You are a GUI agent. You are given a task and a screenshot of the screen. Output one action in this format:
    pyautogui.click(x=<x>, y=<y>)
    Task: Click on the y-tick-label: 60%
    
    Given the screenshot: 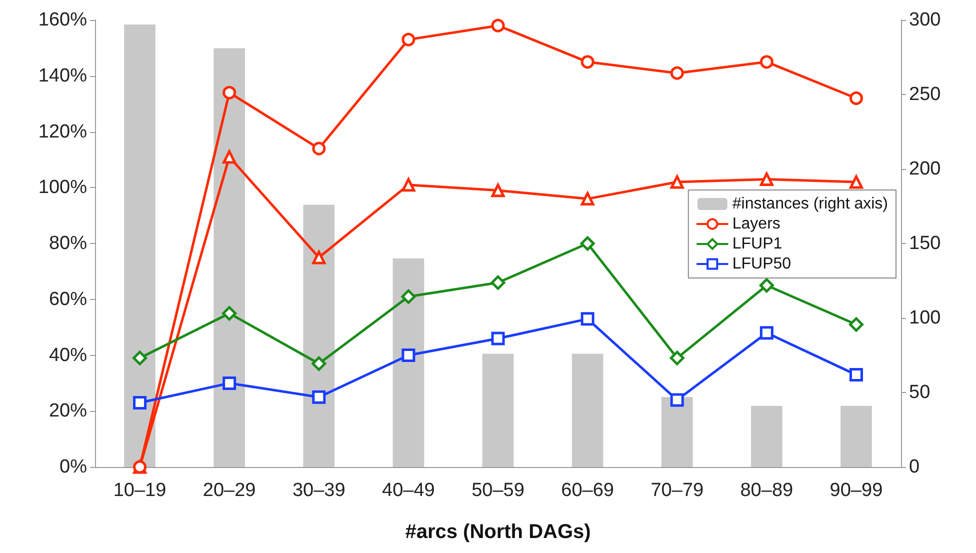 What is the action you would take?
    pyautogui.click(x=68, y=299)
    